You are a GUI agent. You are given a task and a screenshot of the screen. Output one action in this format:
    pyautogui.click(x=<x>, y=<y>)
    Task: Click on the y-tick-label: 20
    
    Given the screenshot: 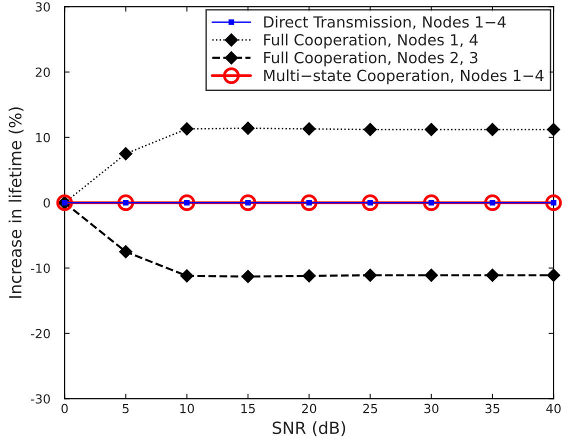 What is the action you would take?
    pyautogui.click(x=43, y=72)
    